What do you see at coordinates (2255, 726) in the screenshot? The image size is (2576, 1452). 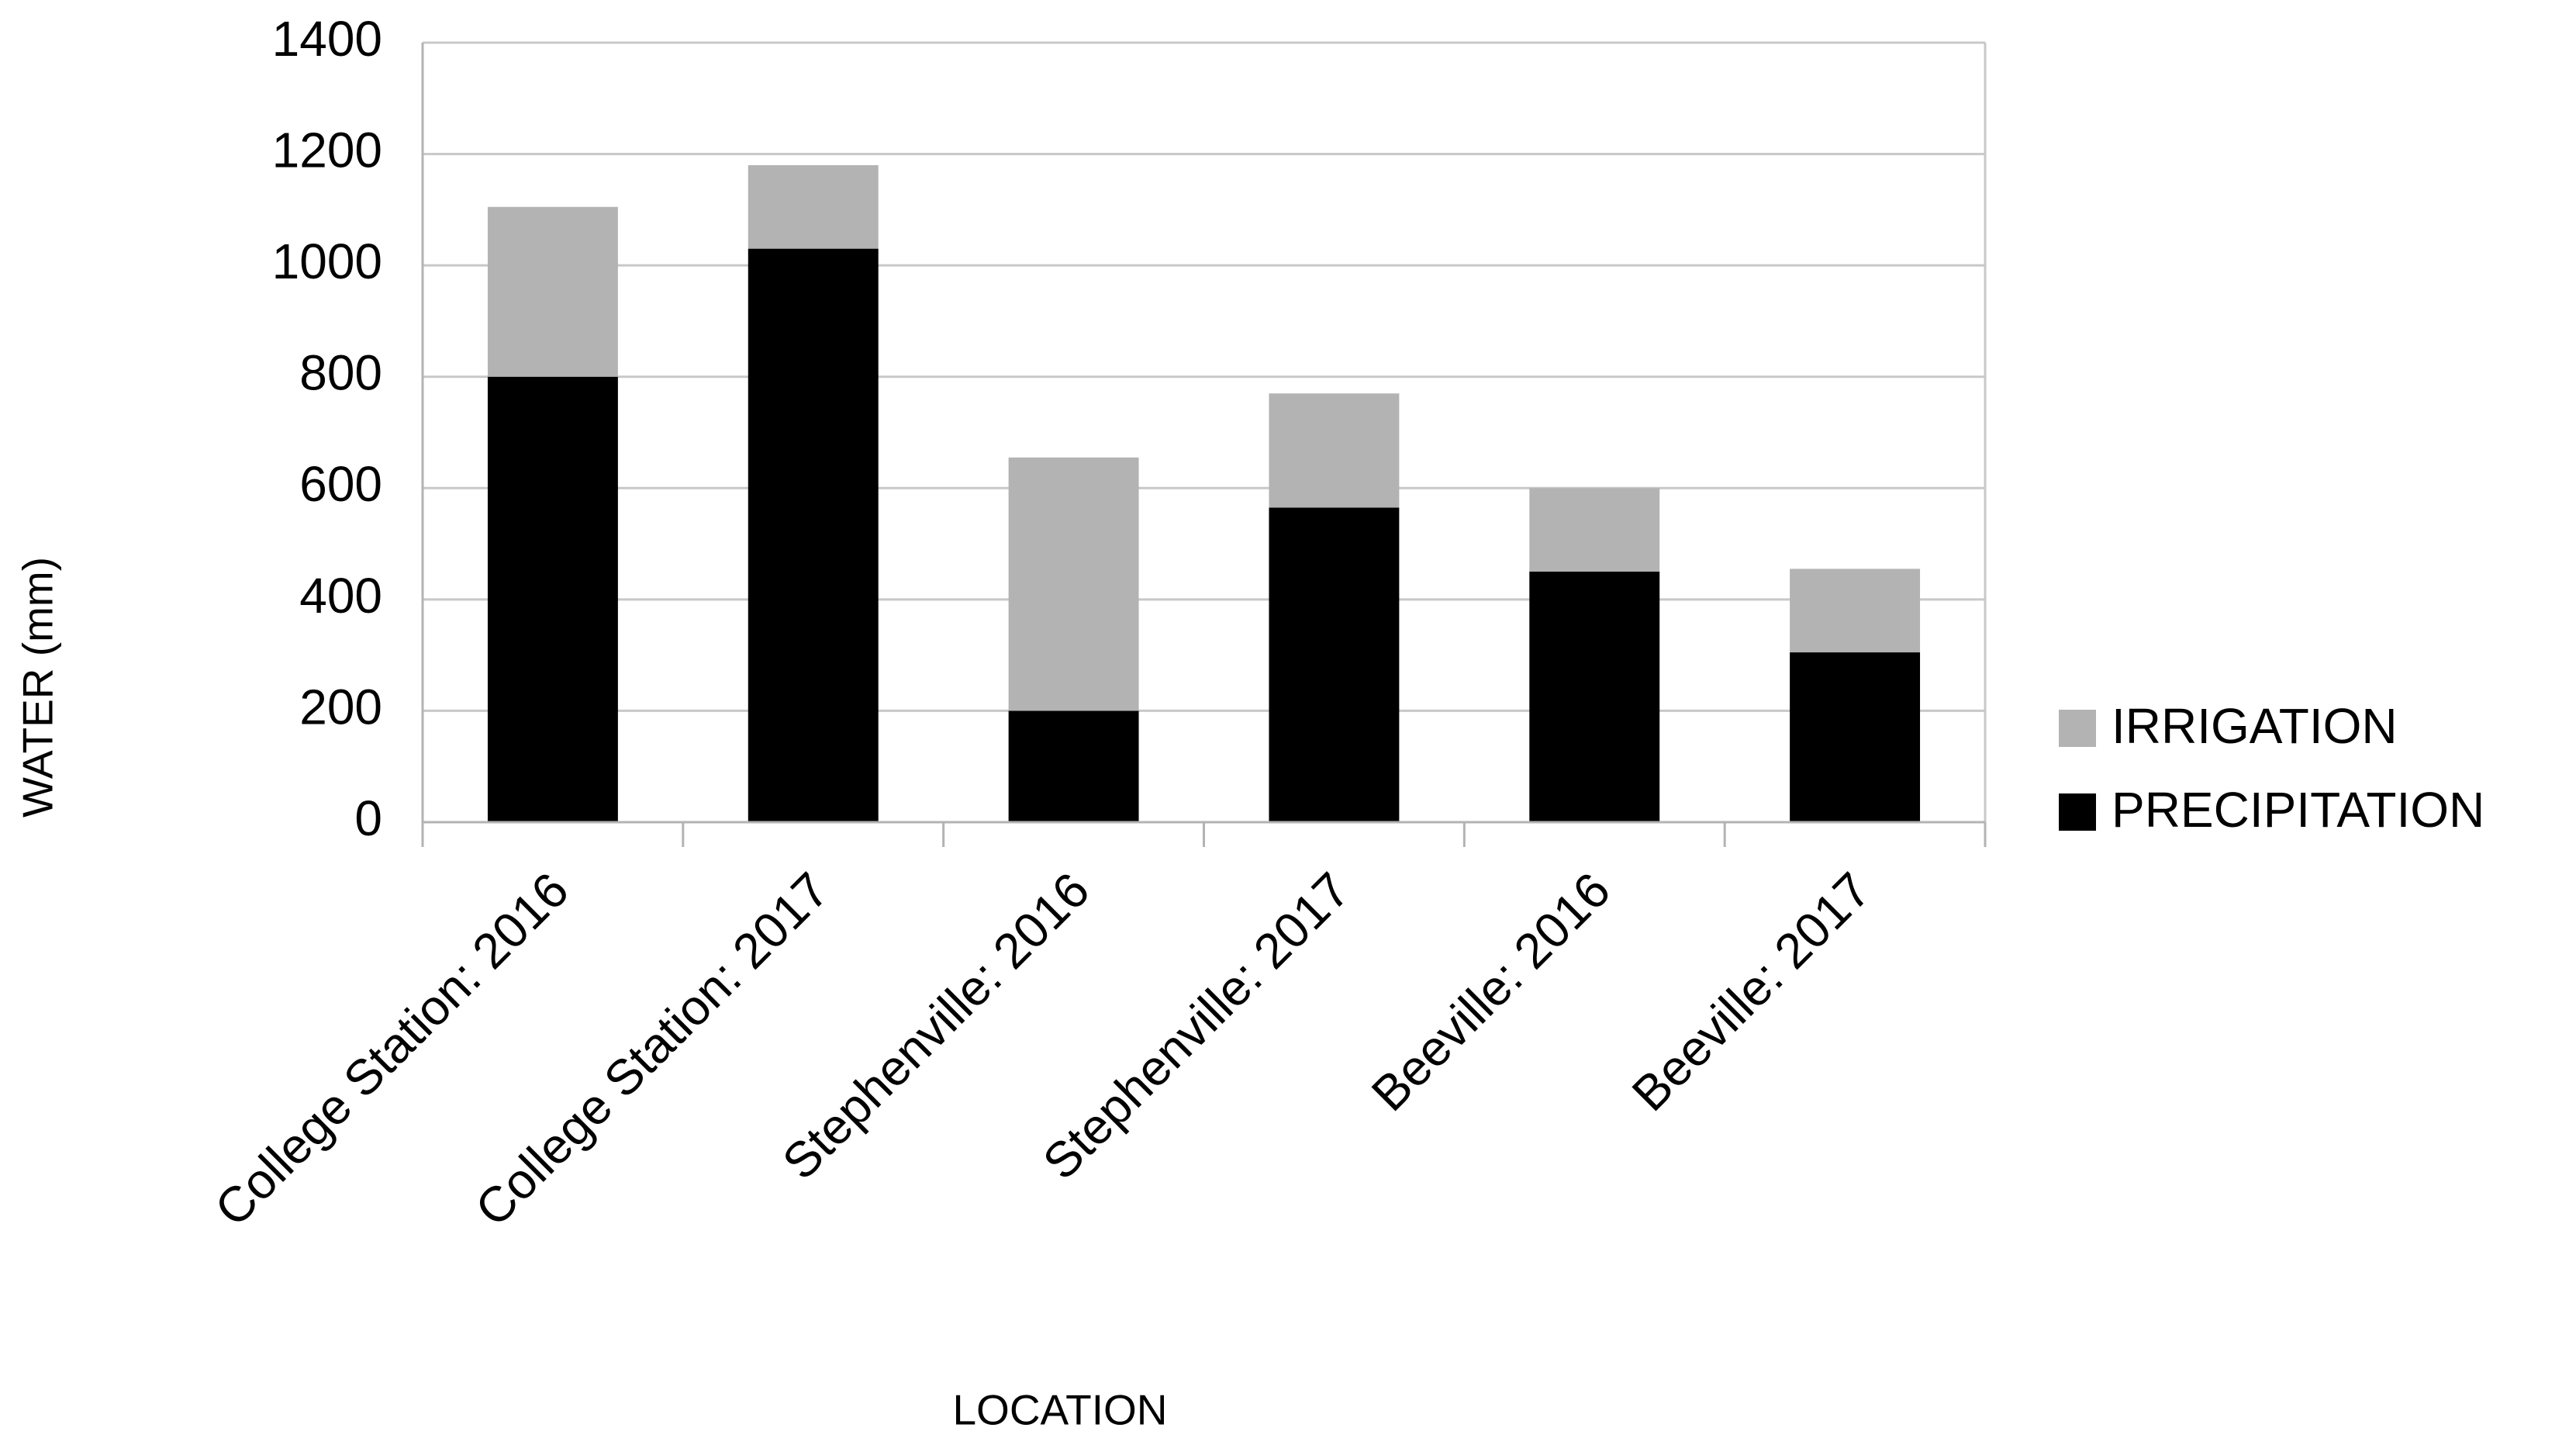 I see `legend-label: IRRIGATION` at bounding box center [2255, 726].